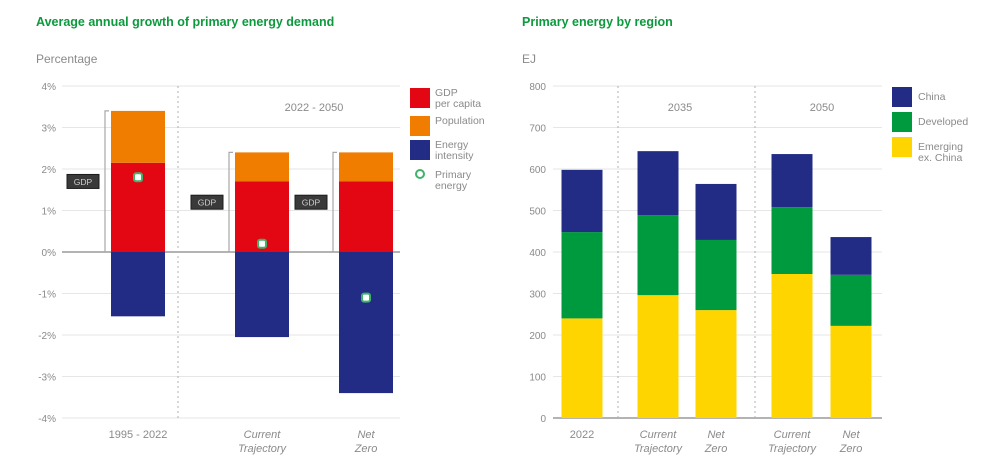  Describe the element at coordinates (943, 122) in the screenshot. I see `legend-label: Developed` at that location.